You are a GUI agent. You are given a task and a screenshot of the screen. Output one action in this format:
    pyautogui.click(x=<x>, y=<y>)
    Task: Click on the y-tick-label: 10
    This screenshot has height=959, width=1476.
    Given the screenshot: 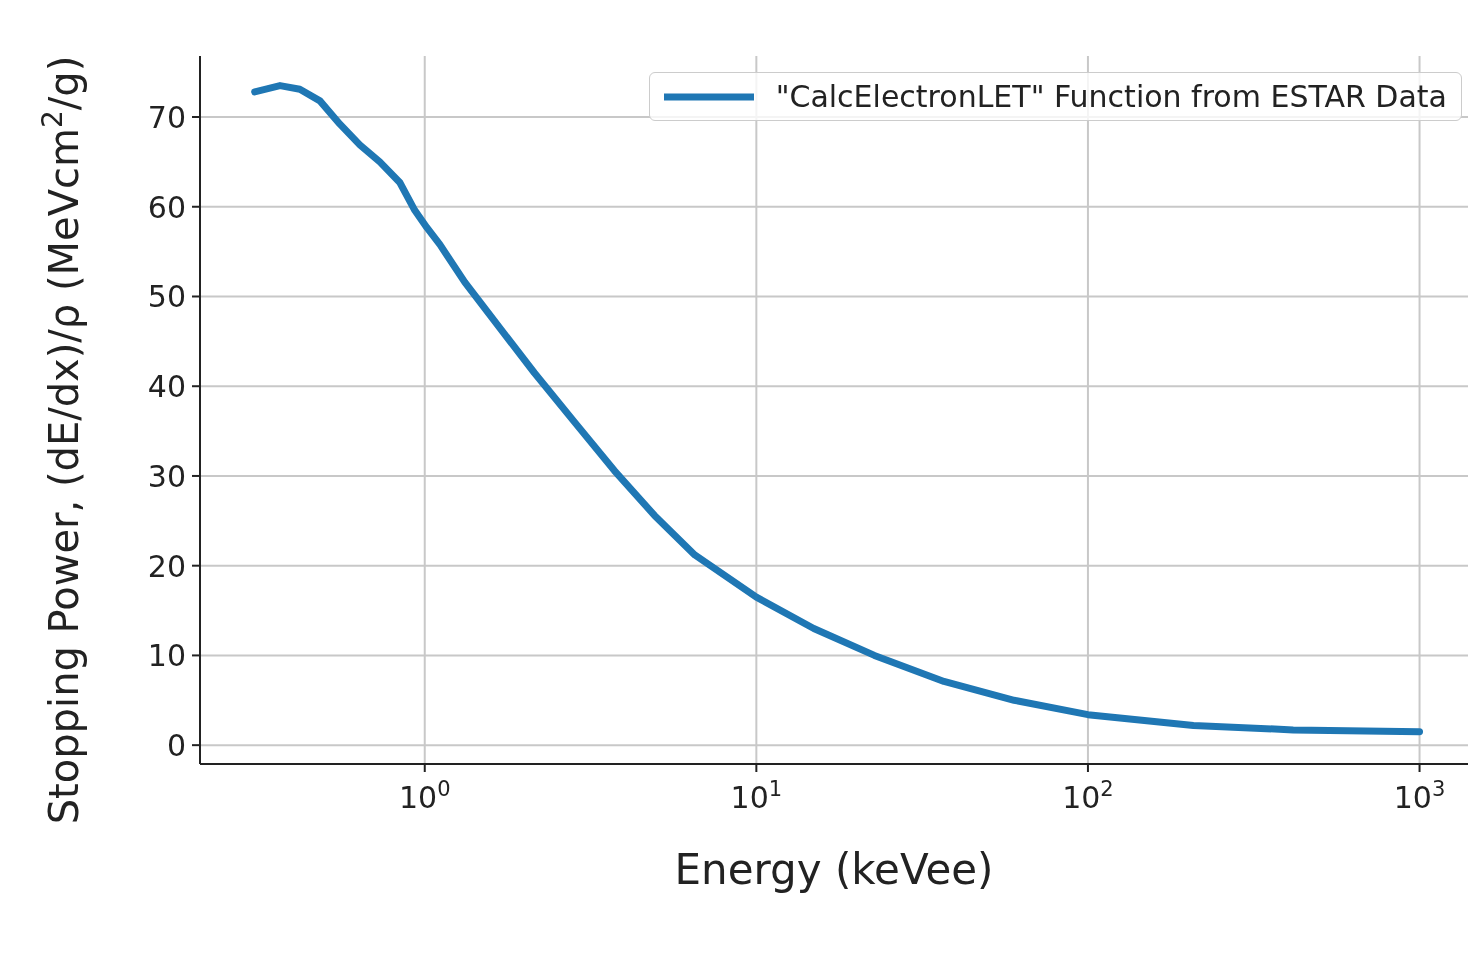 What is the action you would take?
    pyautogui.click(x=166, y=656)
    